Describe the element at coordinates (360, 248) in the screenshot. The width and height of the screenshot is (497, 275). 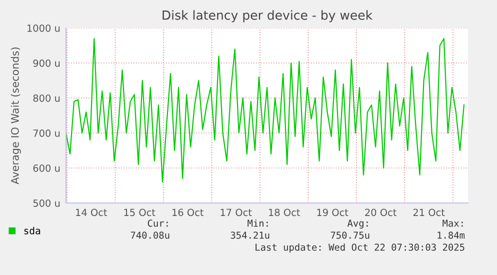
I see `text: Last update: Wed Oct 22 07:30:03 2025` at that location.